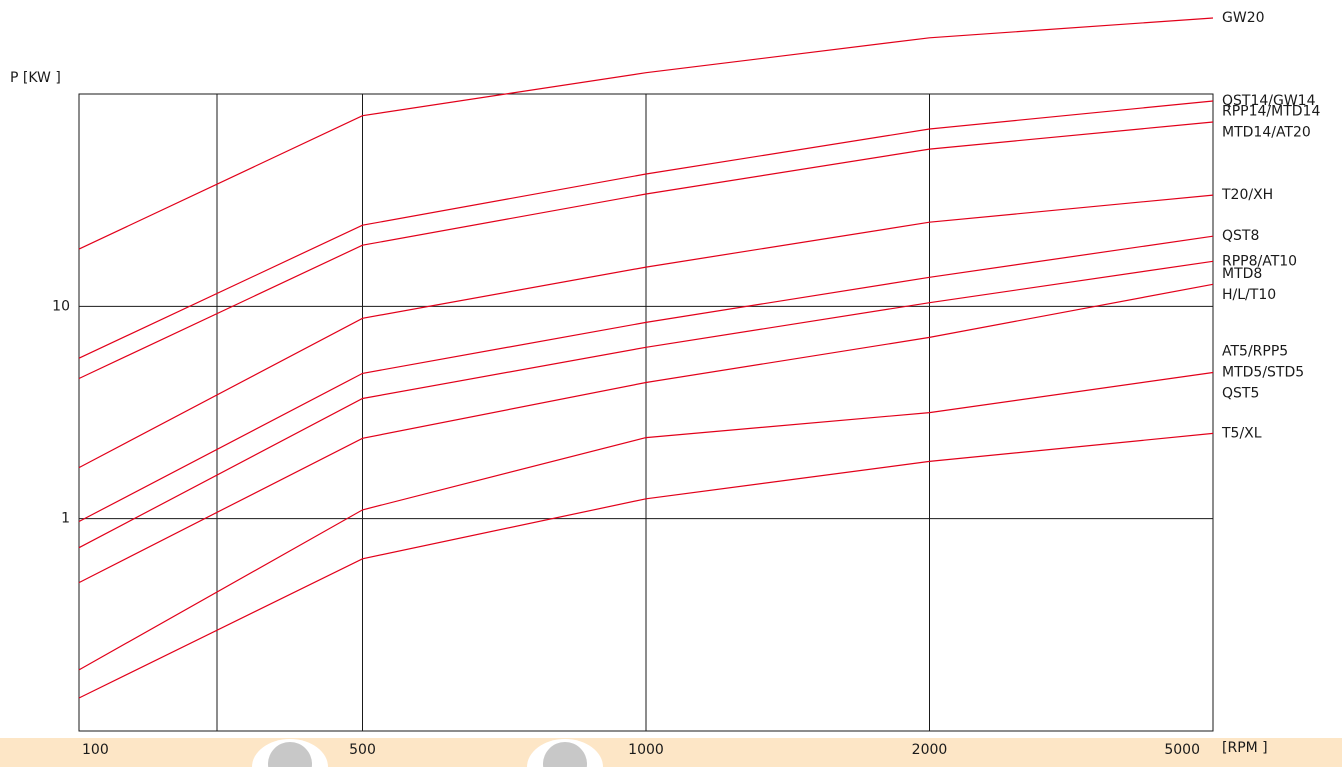 This screenshot has width=1342, height=767. I want to click on series-label: RPP8/AT10, so click(1259, 261).